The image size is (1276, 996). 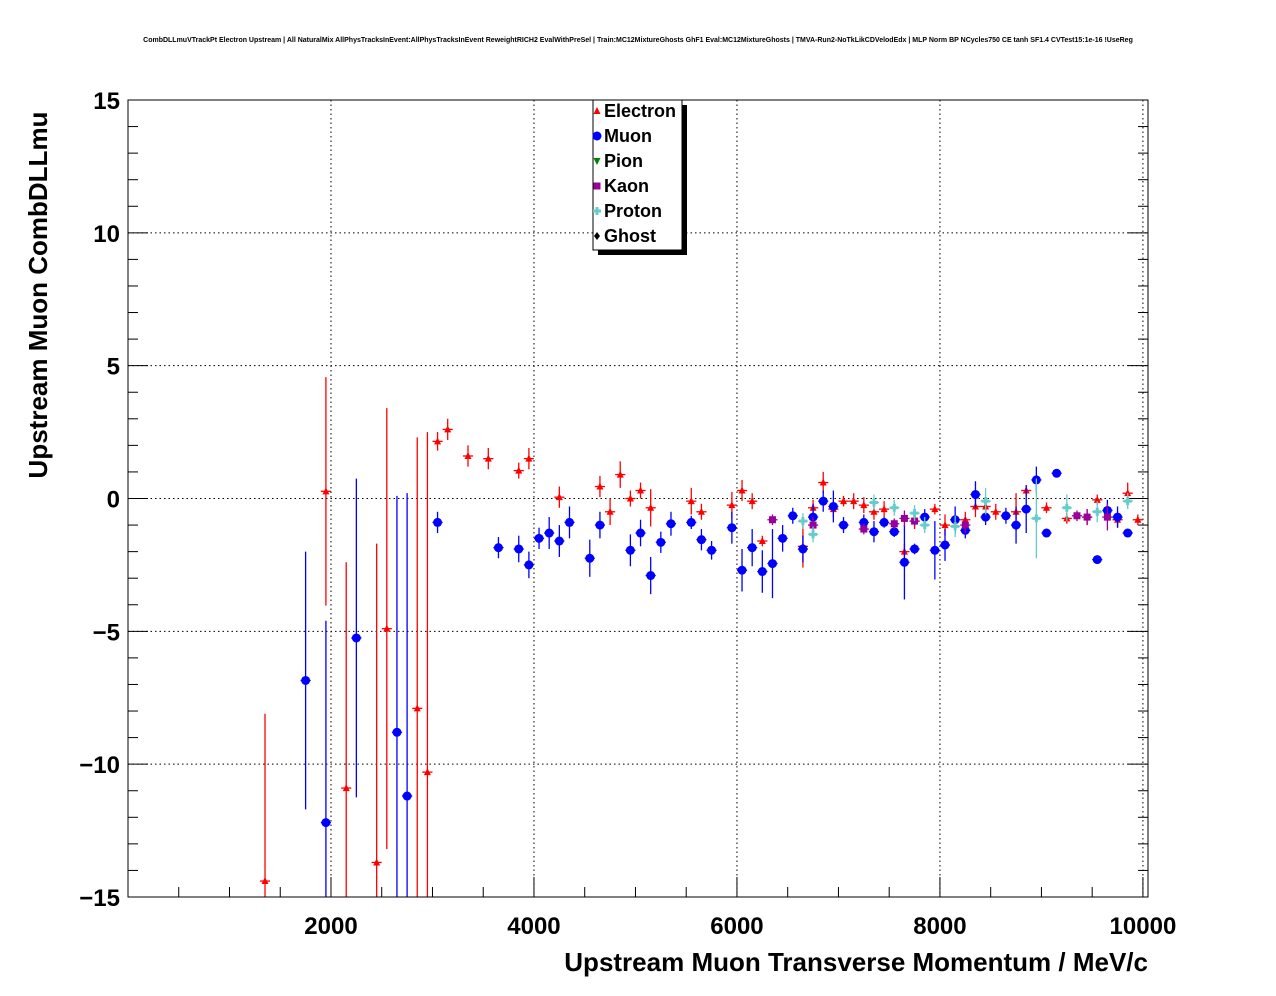 I want to click on x-tick-label: 10000, so click(x=1143, y=926).